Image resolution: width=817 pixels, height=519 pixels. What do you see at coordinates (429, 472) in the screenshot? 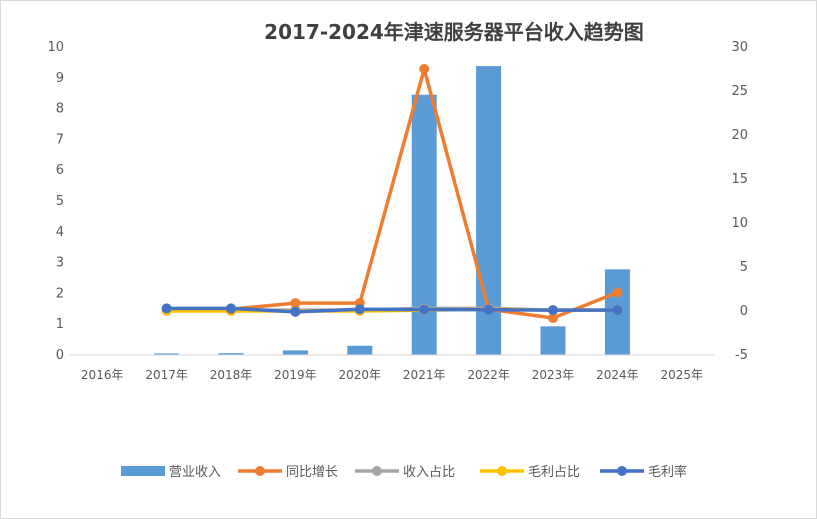
I see `legend-label: 收入占比` at bounding box center [429, 472].